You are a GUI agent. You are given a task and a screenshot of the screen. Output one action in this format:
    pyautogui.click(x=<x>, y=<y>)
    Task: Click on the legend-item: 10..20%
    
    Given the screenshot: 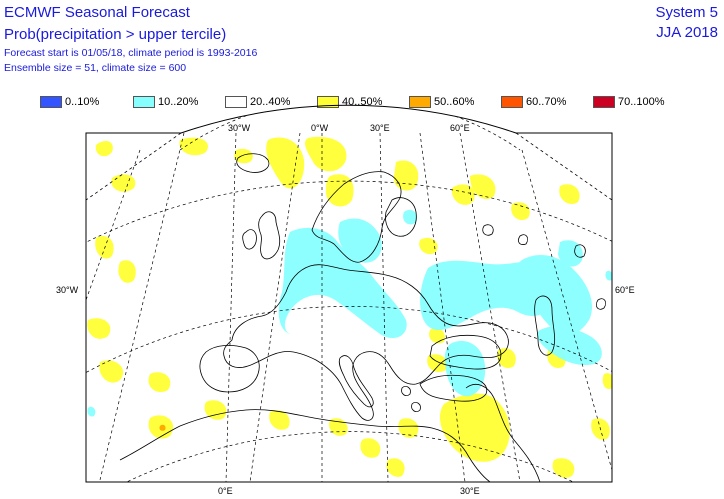 What is the action you would take?
    pyautogui.click(x=165, y=102)
    